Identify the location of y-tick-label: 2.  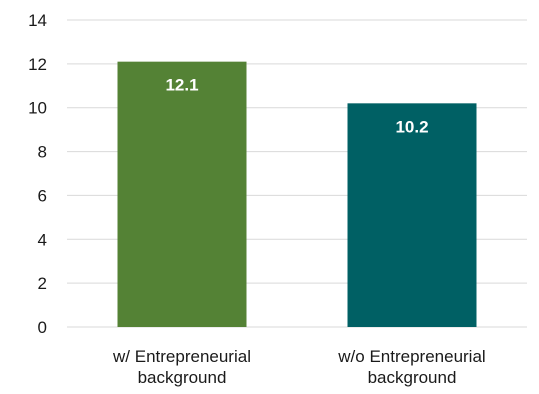
(42, 283).